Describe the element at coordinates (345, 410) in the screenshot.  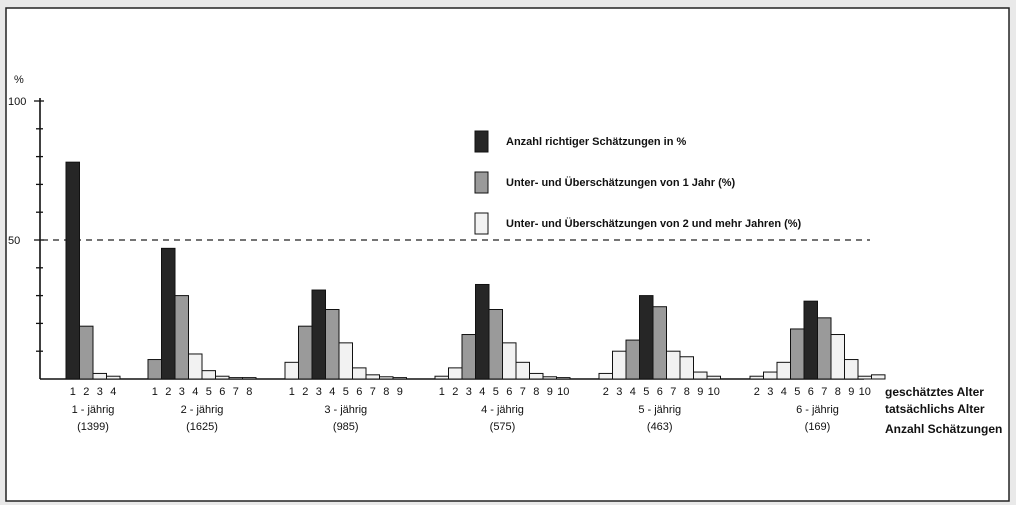
I see `group-actual-age-label: 3 - jährig` at that location.